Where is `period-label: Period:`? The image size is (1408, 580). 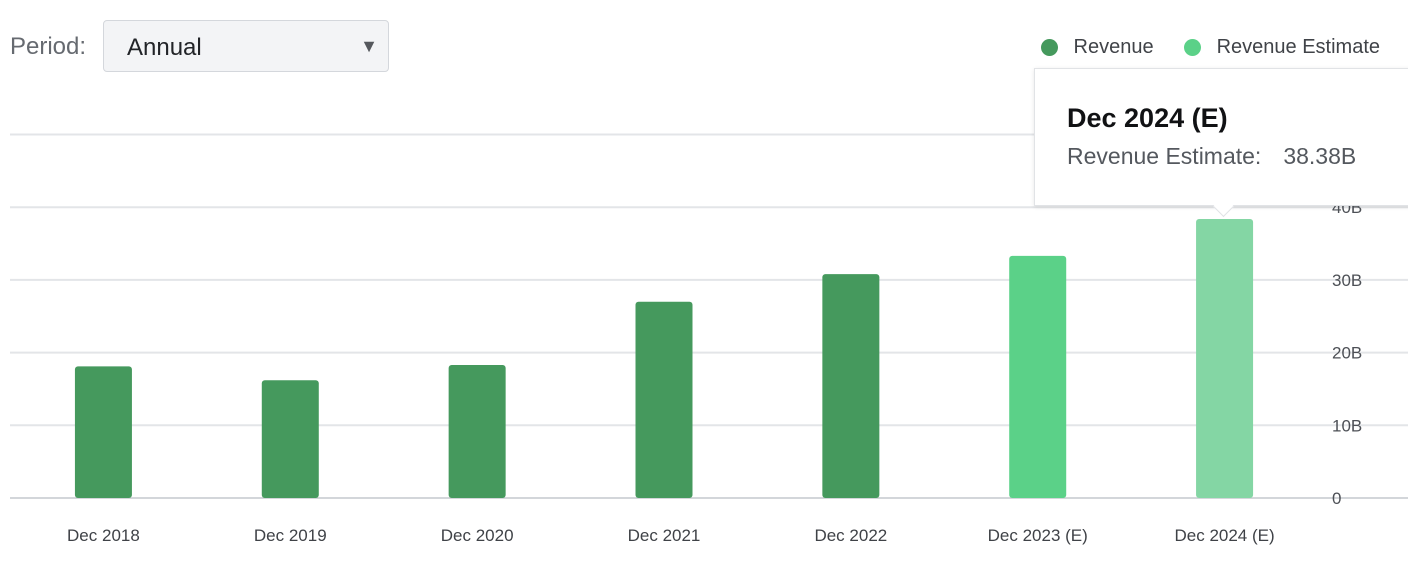
period-label: Period: is located at coordinates (48, 46).